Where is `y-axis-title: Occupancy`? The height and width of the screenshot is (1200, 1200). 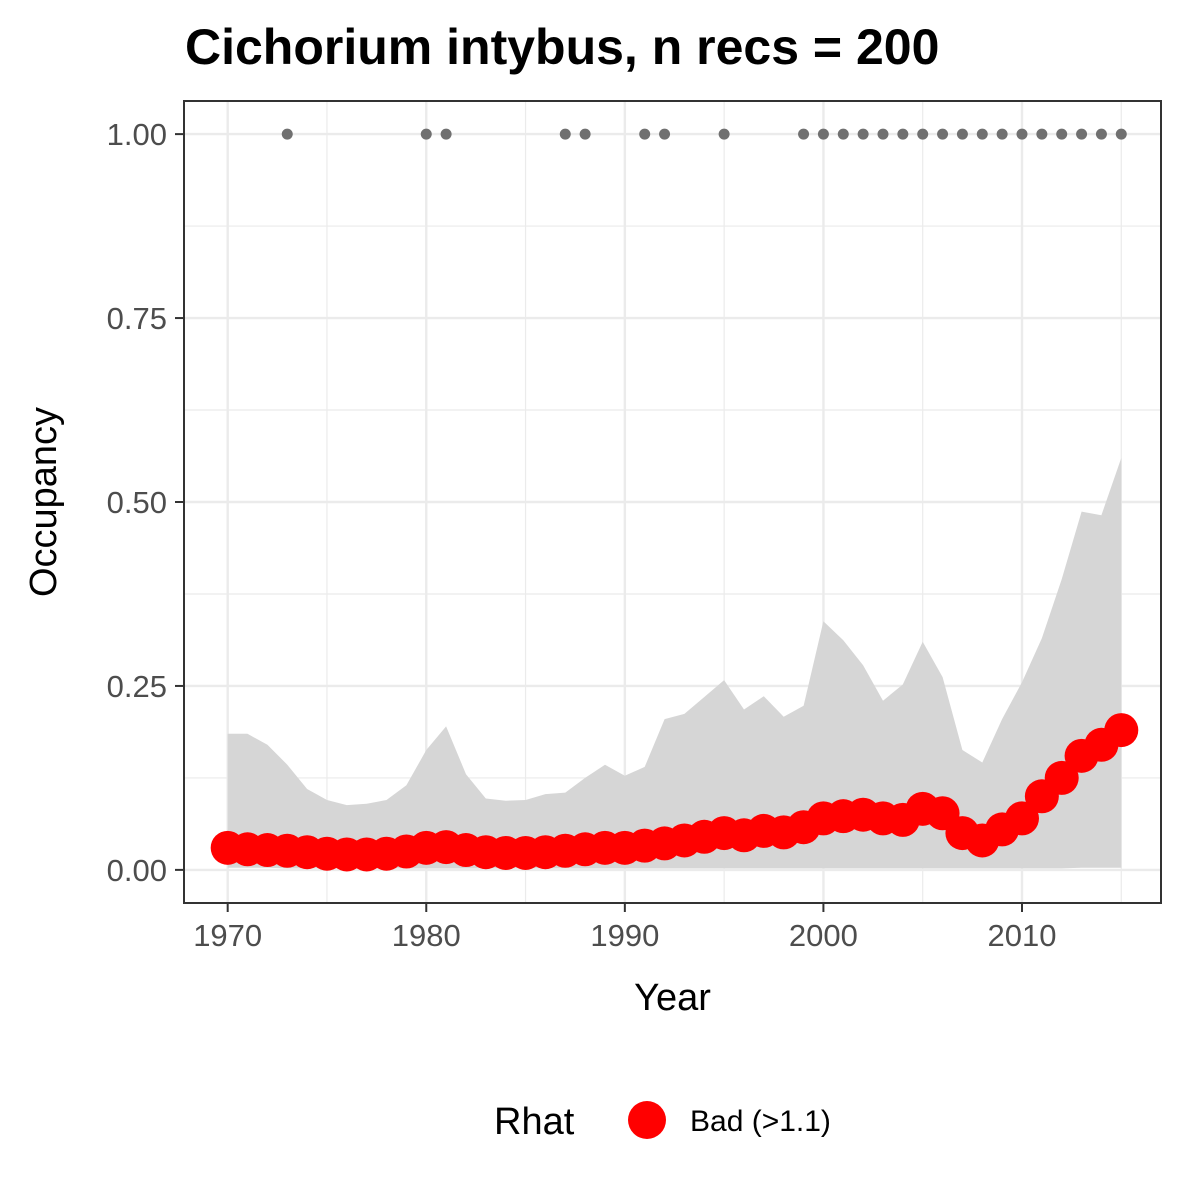 y-axis-title: Occupancy is located at coordinates (44, 502).